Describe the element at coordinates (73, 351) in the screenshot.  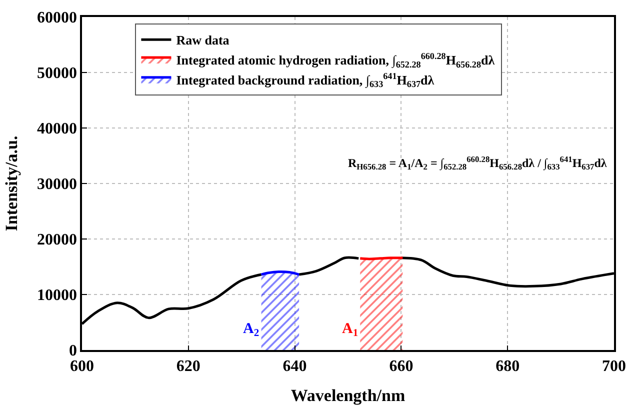
I see `y-tick-label: 0` at that location.